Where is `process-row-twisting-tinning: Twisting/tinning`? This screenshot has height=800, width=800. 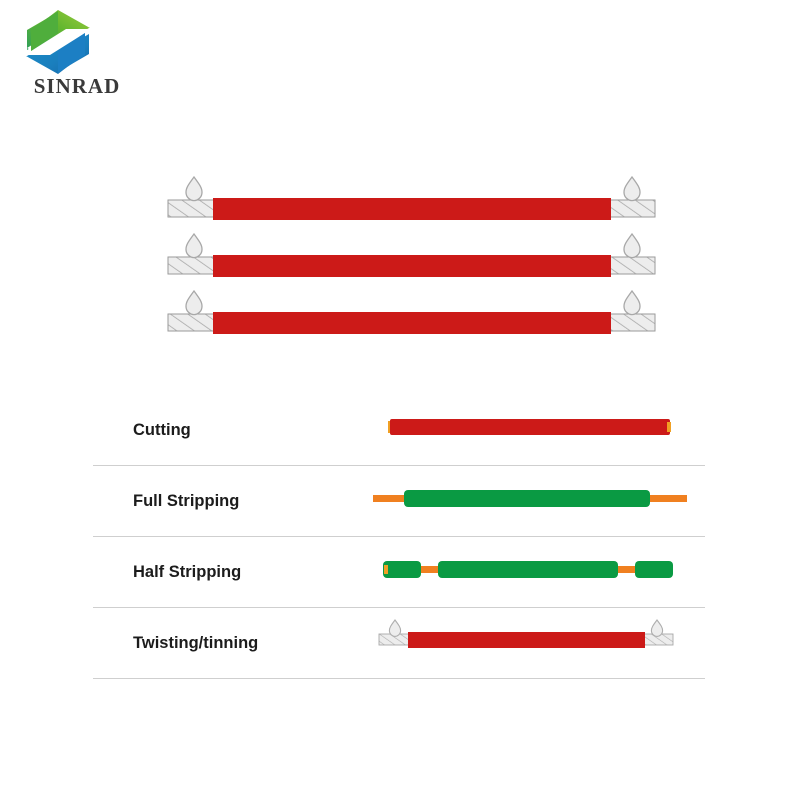
process-row-twisting-tinning: Twisting/tinning is located at coordinates (399, 643).